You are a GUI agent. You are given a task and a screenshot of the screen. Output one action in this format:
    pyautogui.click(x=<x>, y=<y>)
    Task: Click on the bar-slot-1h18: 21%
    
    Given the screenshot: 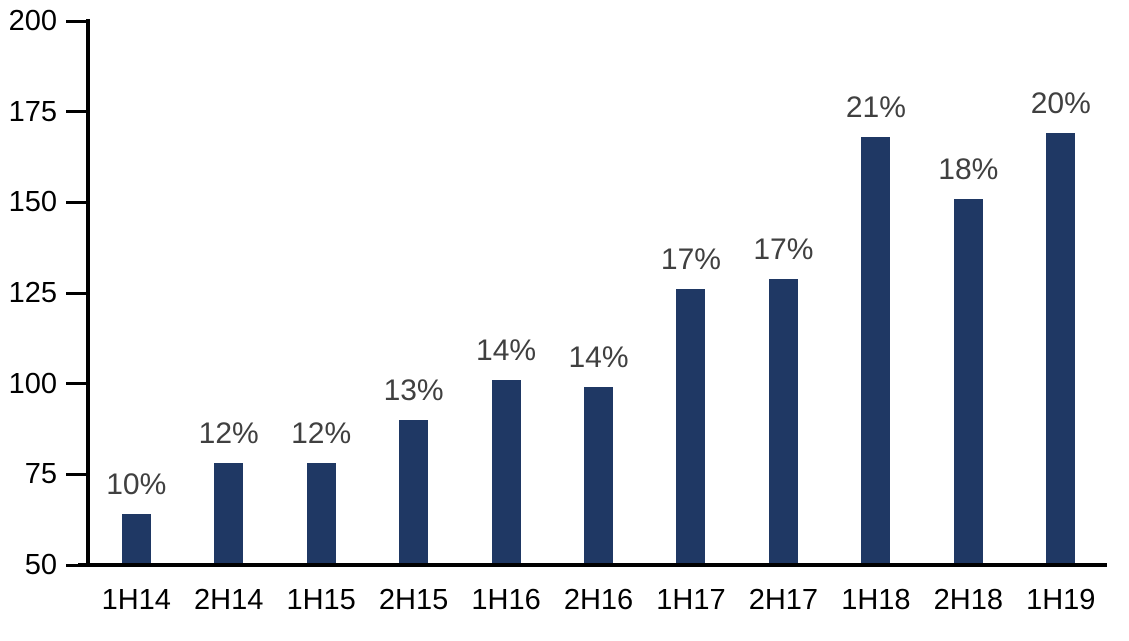 What is the action you would take?
    pyautogui.click(x=876, y=285)
    